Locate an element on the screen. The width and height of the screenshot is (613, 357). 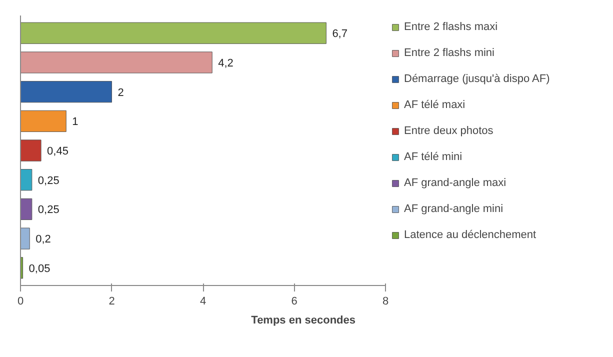
legend-label: AF grand-angle maxi is located at coordinates (455, 183).